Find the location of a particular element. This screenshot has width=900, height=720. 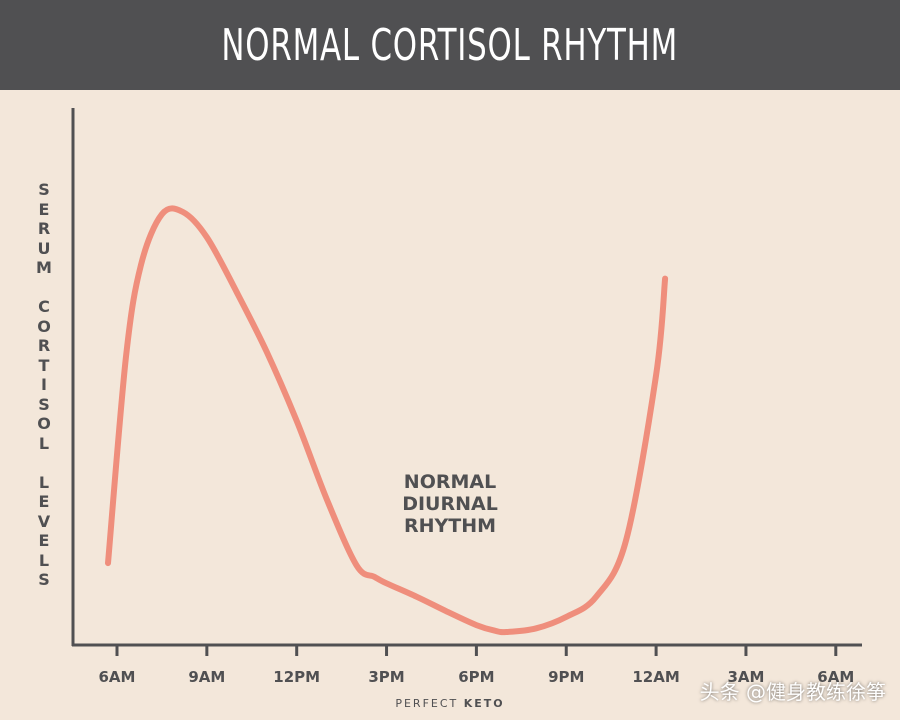

x-tick-label: 3AM is located at coordinates (745, 677).